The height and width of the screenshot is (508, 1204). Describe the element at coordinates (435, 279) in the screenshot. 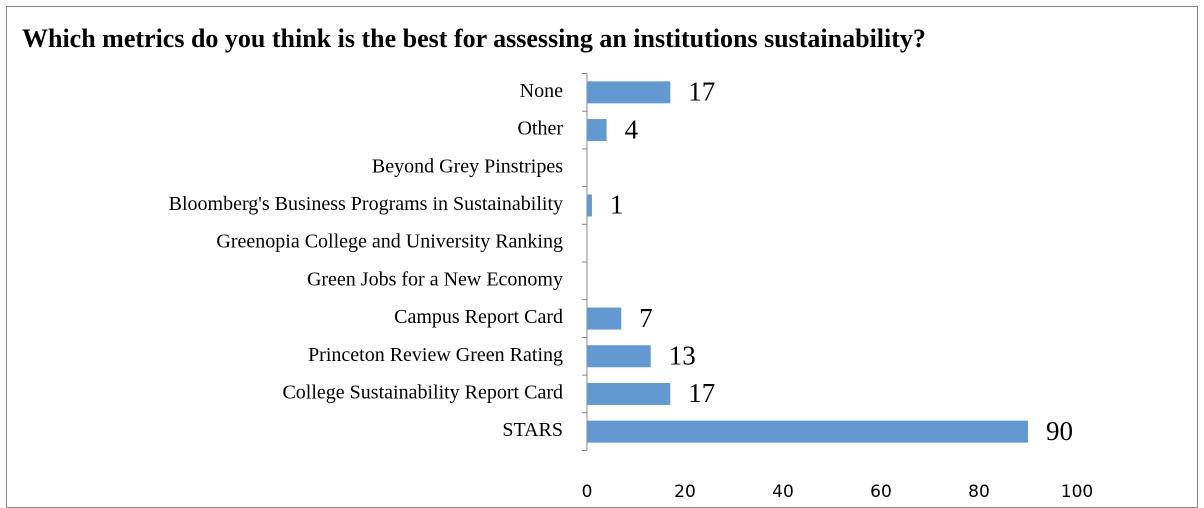

I see `category-label: Green Jobs for a New Economy` at that location.